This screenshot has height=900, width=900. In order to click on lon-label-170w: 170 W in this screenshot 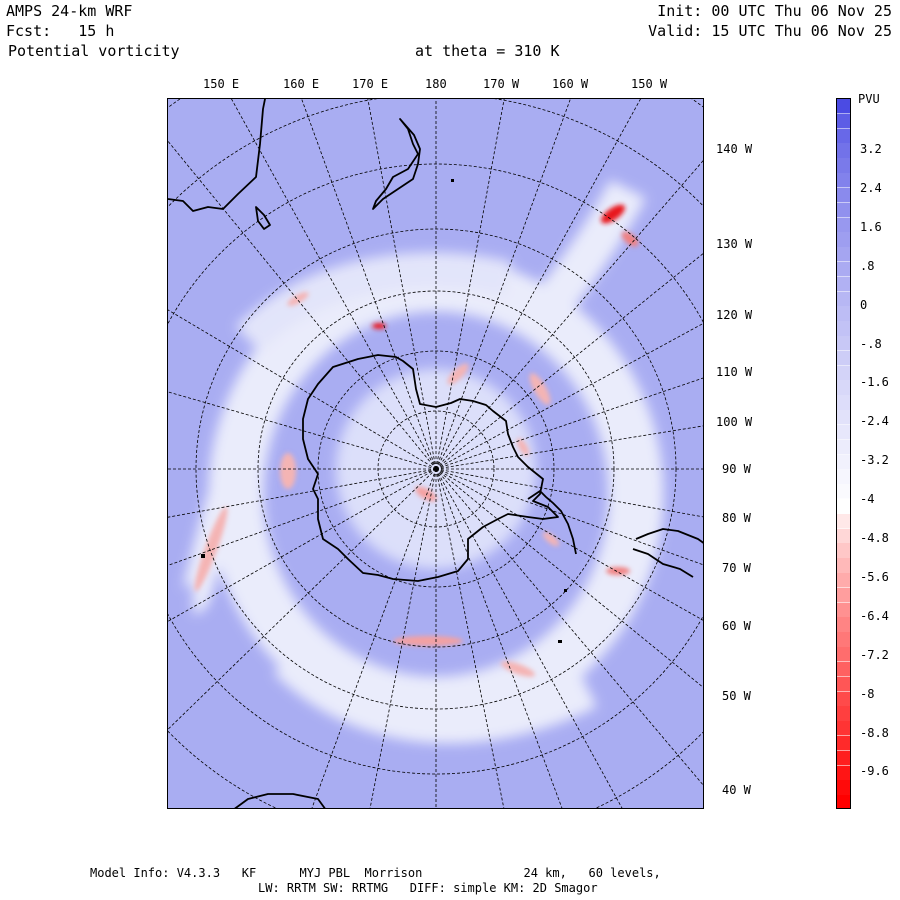, I will do `click(501, 84)`.